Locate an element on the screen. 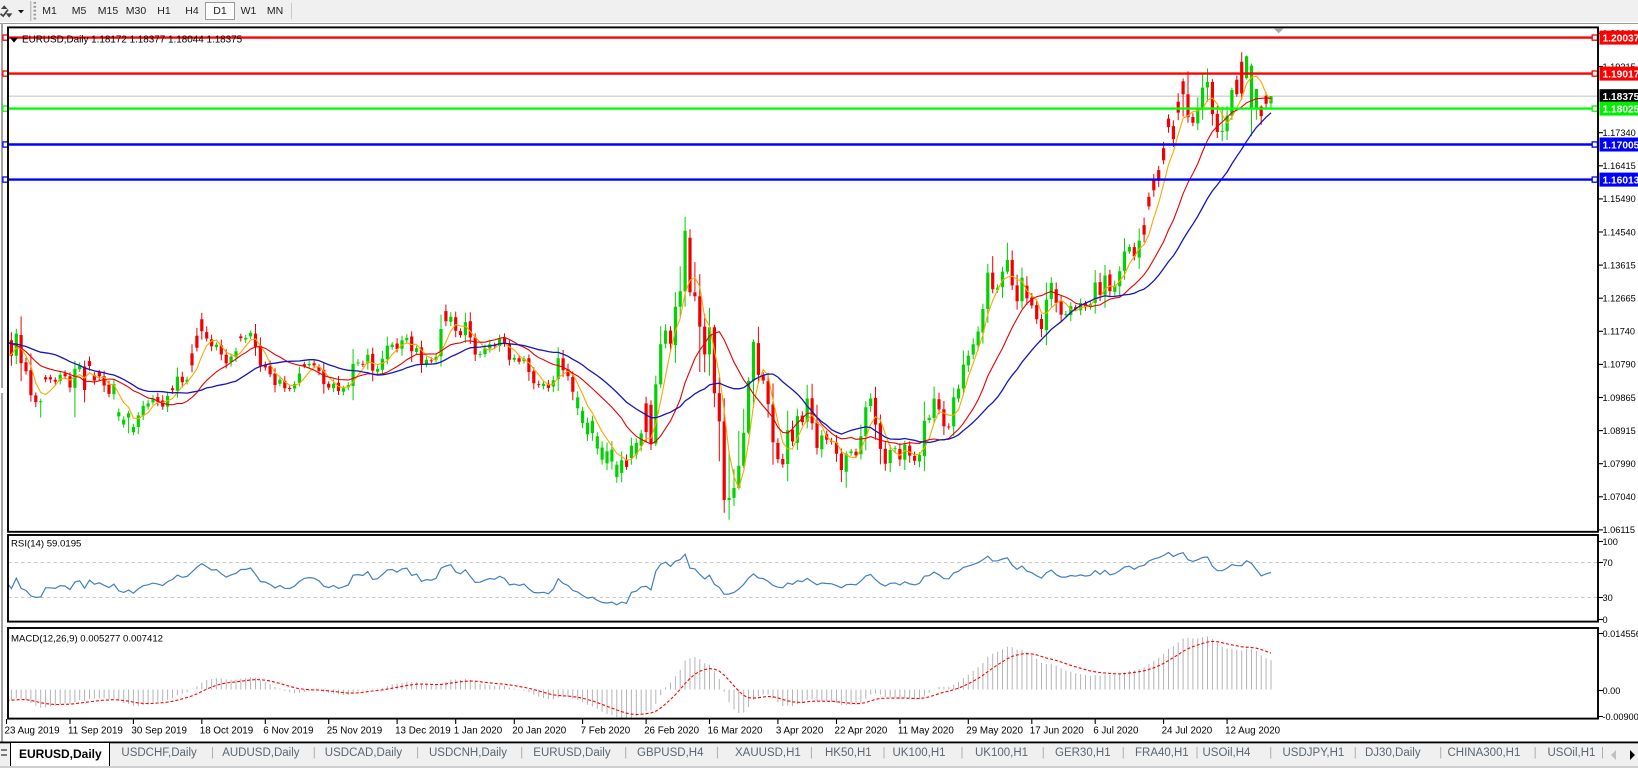 This screenshot has height=769, width=1638. svg-text: 20 Jan 2020 is located at coordinates (539, 731).